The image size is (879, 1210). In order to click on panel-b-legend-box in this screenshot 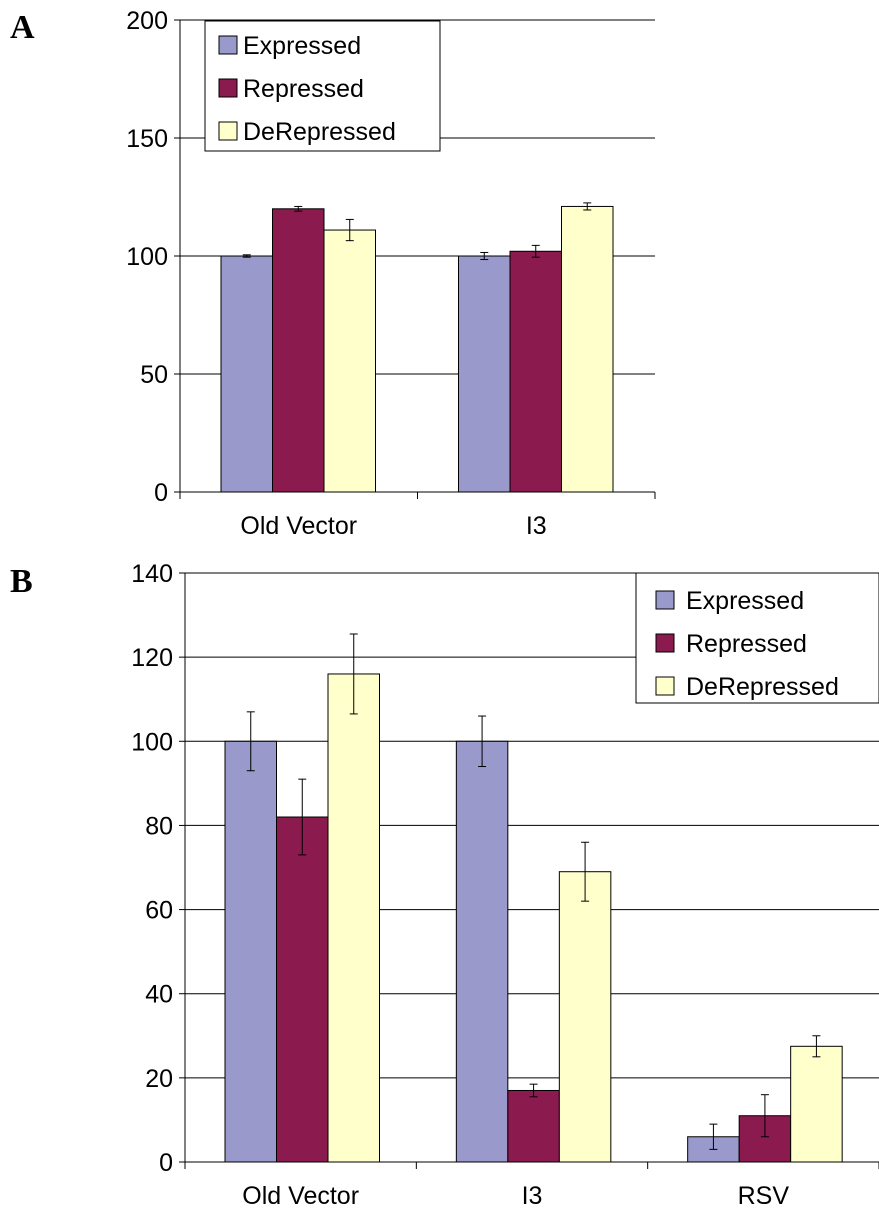, I will do `click(757, 638)`.